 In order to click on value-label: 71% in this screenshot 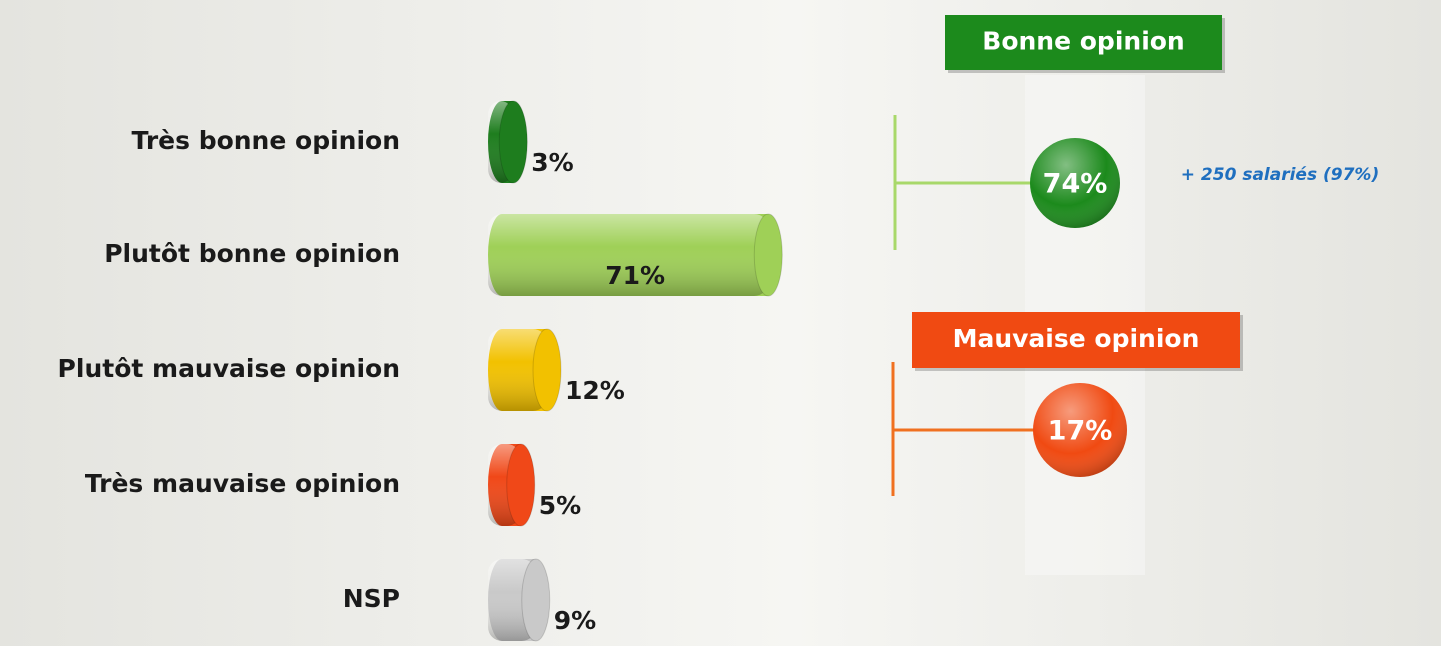, I will do `click(635, 275)`.